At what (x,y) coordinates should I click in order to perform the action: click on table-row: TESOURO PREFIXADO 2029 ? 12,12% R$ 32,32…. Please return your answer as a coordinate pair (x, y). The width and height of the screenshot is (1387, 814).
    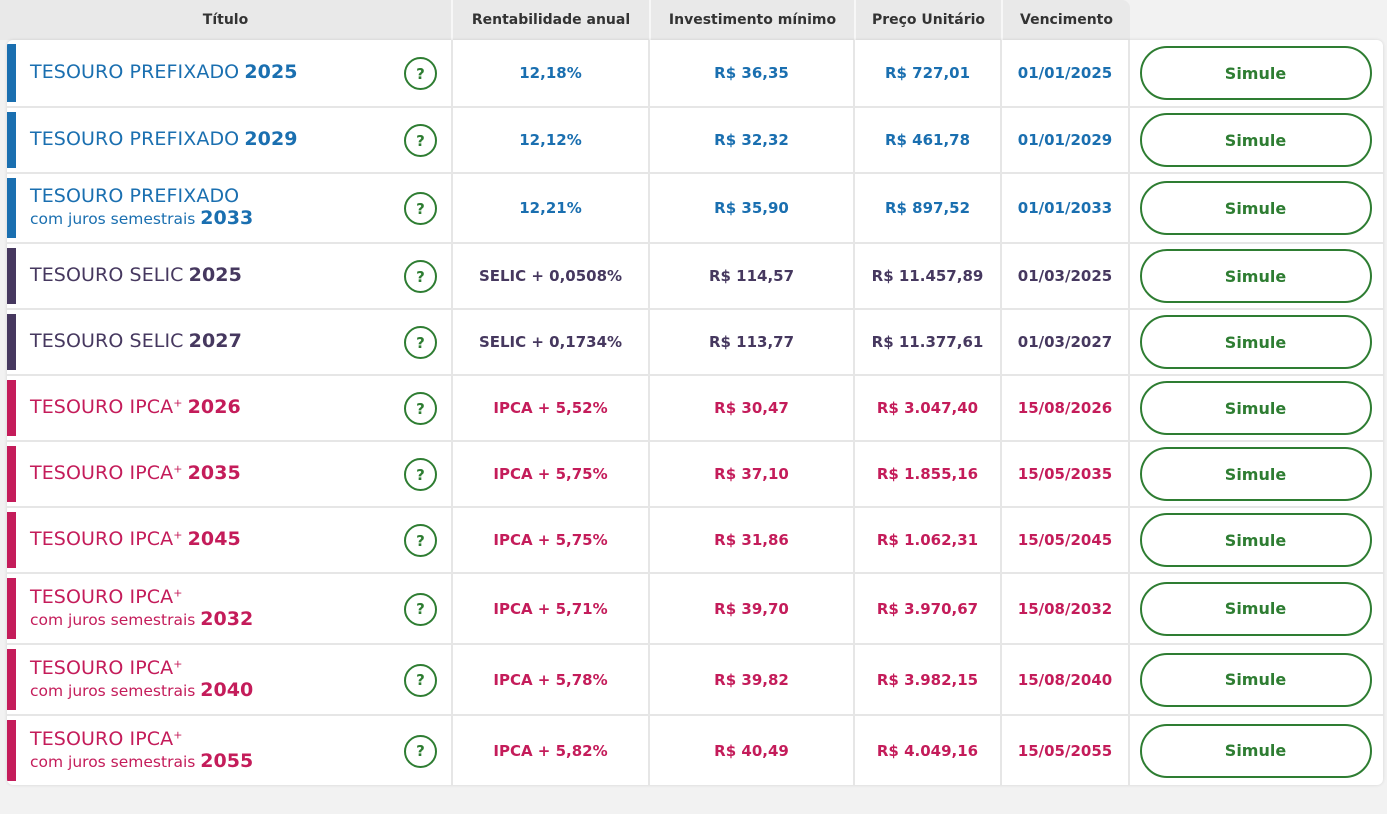
    Looking at the image, I should click on (695, 139).